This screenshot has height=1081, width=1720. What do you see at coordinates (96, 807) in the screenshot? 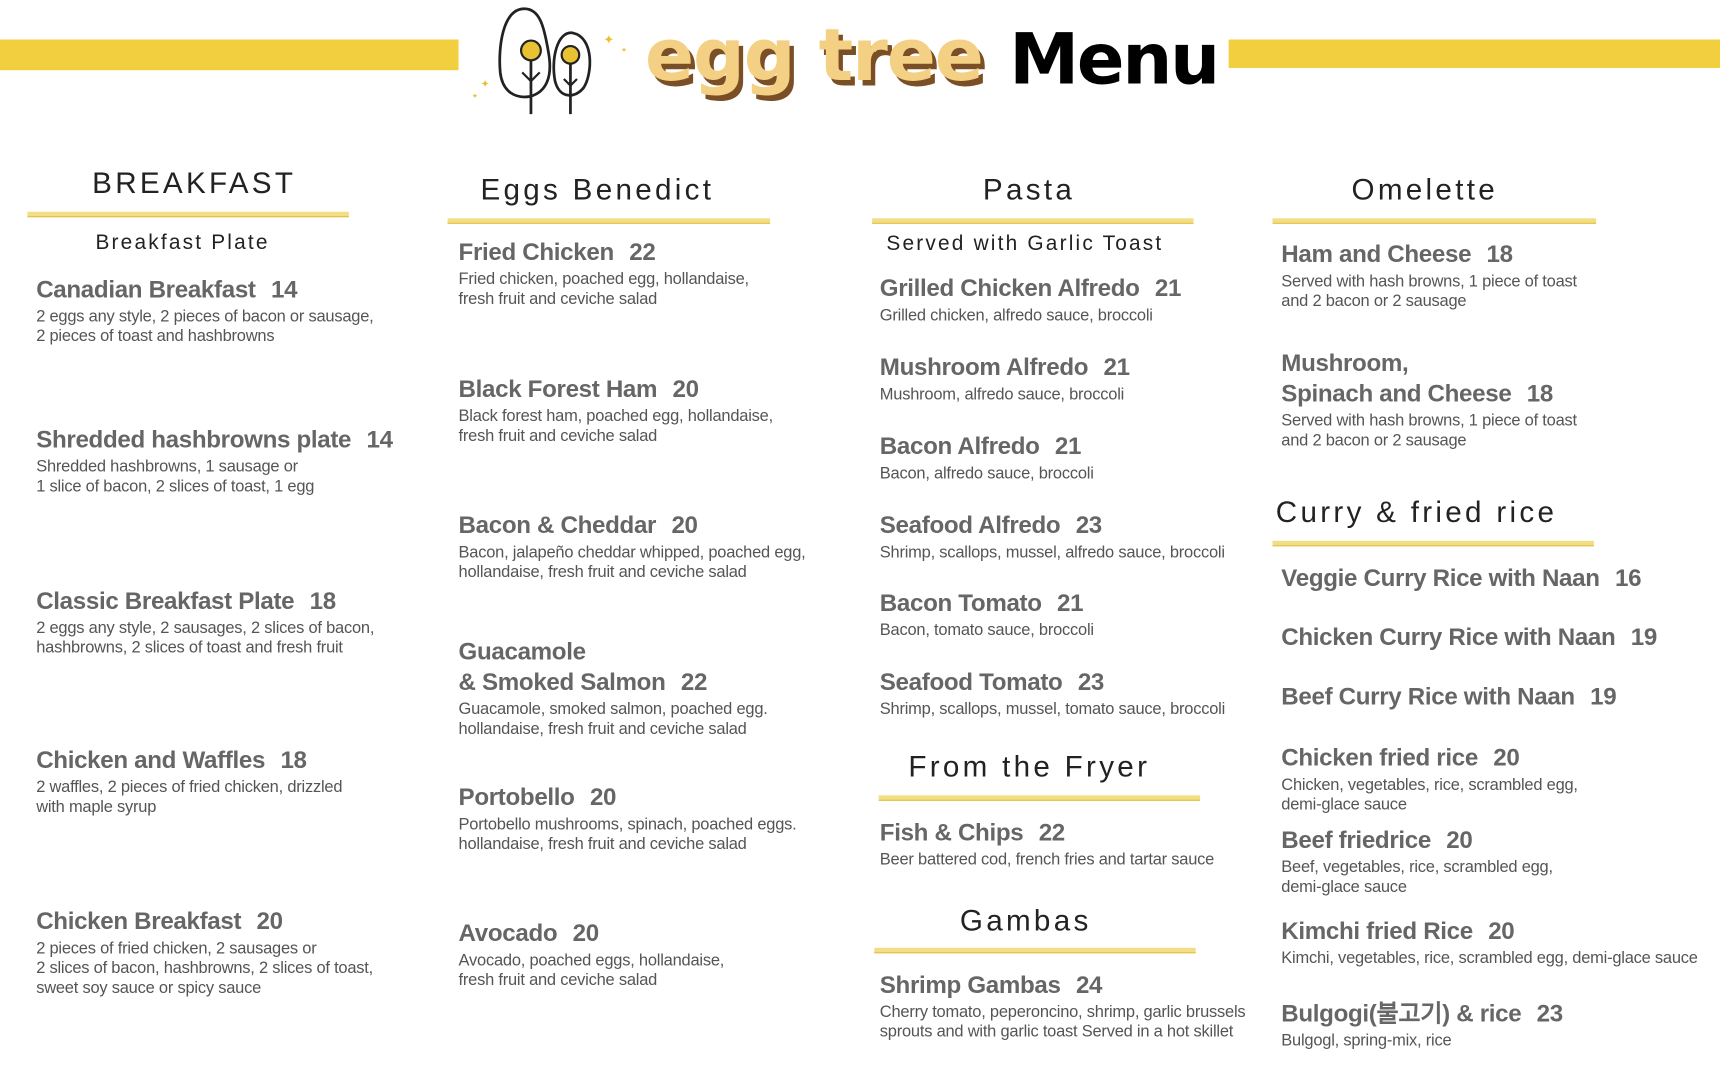
I see `description-line: with maple syrup` at bounding box center [96, 807].